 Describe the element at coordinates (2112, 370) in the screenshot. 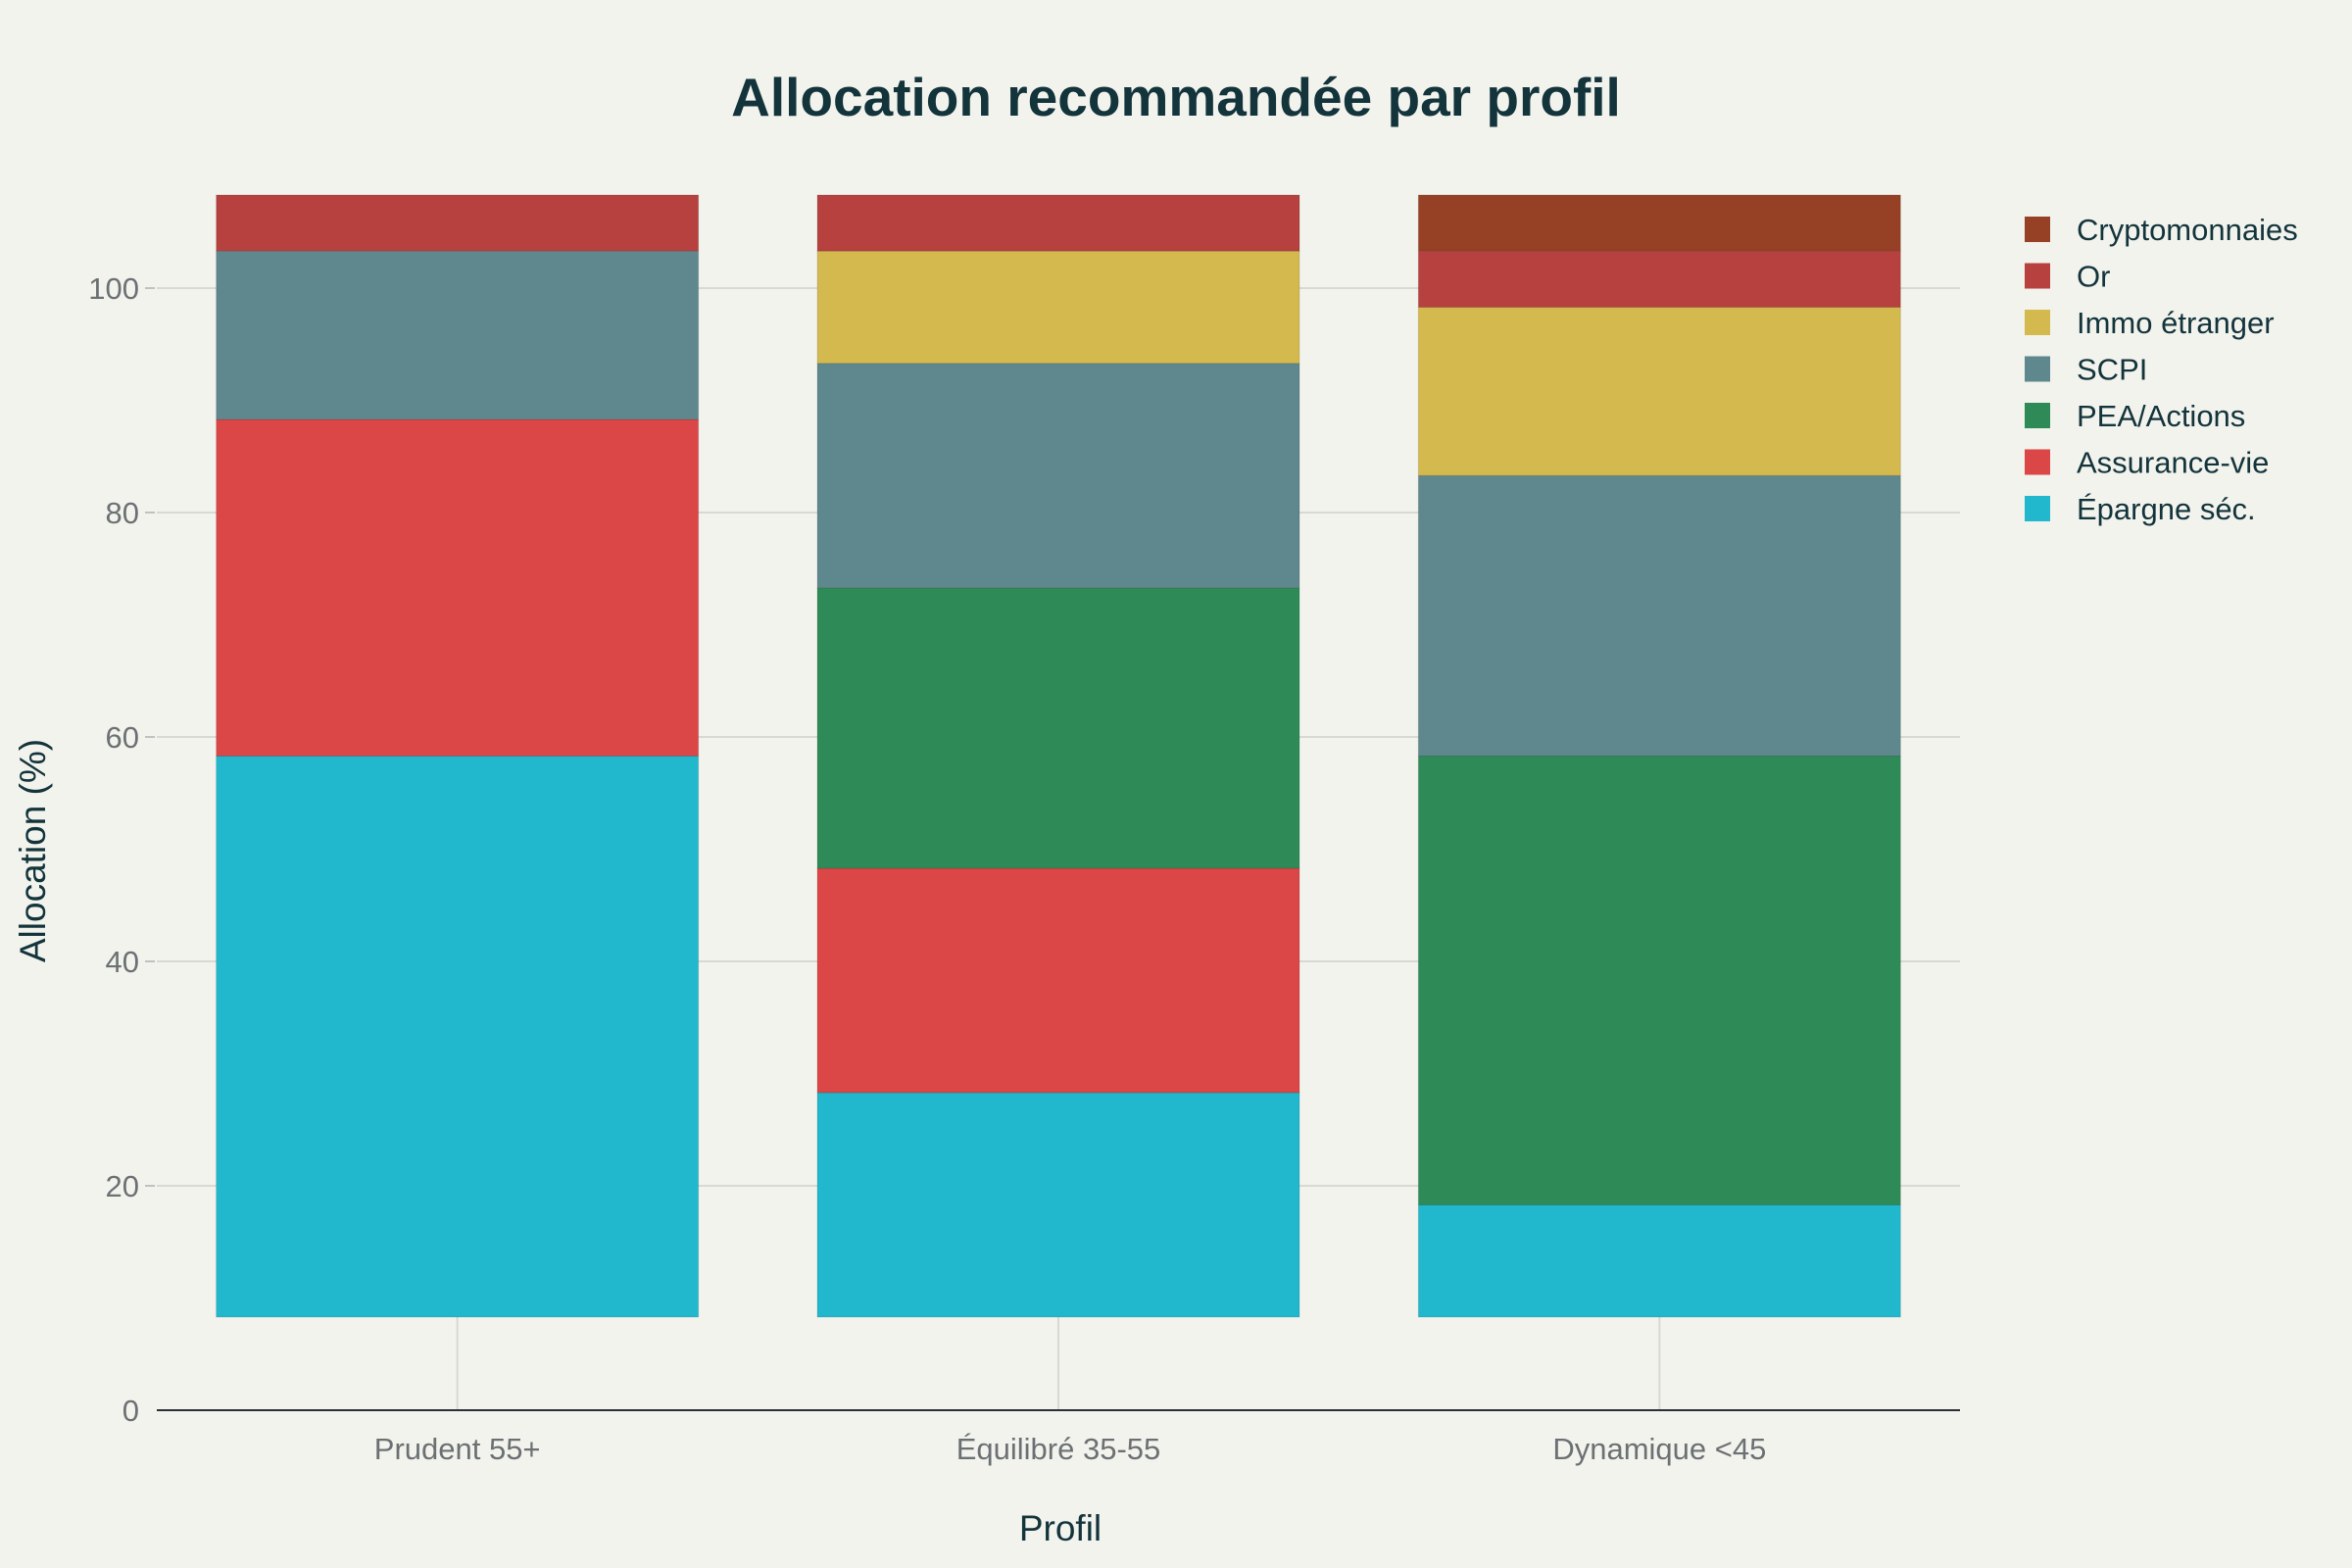

I see `legend-label: SCPI` at that location.